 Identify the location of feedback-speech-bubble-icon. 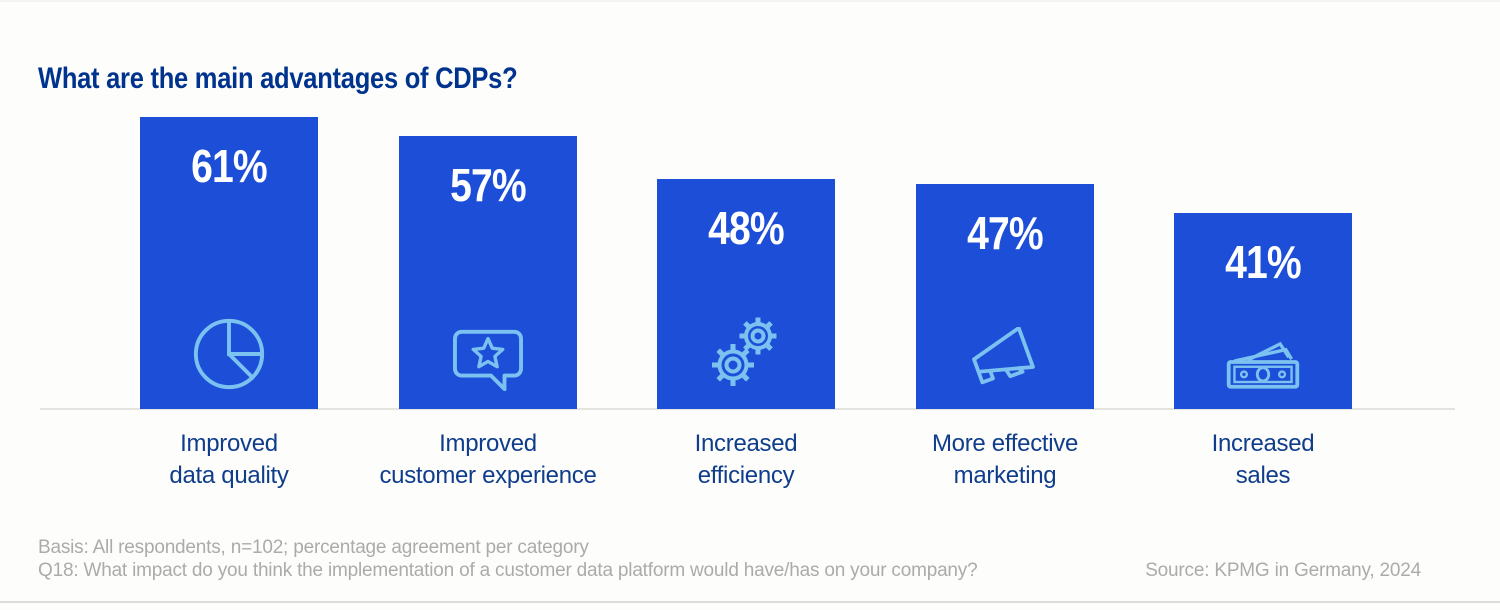
(488, 359).